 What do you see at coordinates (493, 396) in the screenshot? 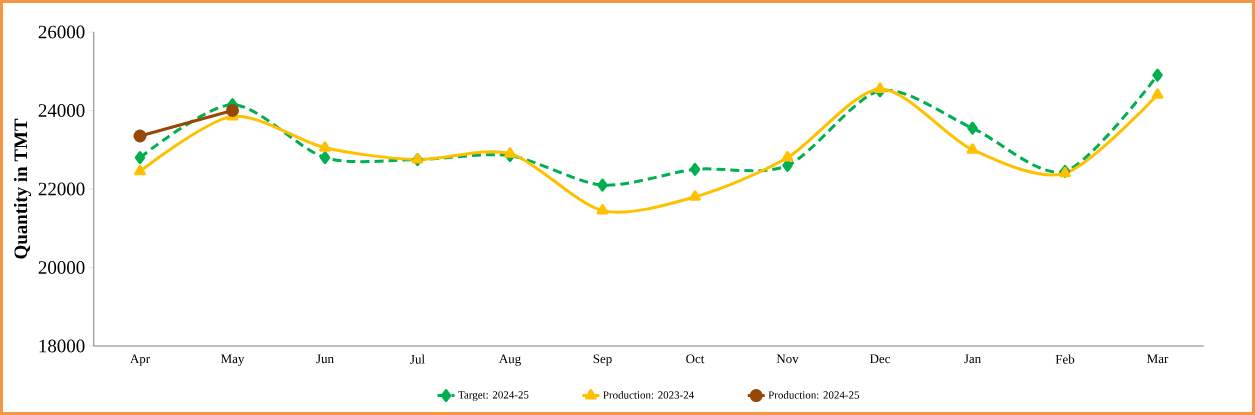
I see `legend-label: Target: 2024-25` at bounding box center [493, 396].